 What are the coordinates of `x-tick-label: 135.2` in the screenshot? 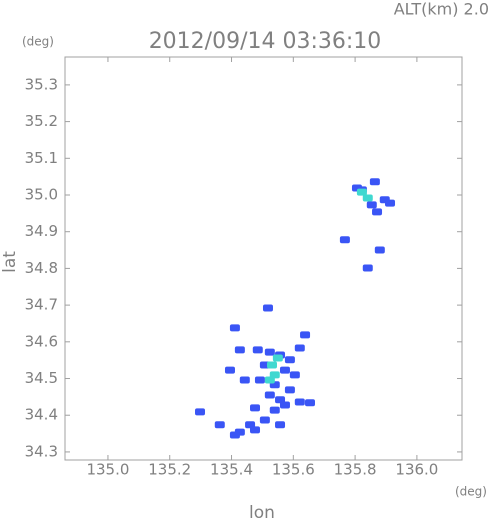 It's located at (169, 470).